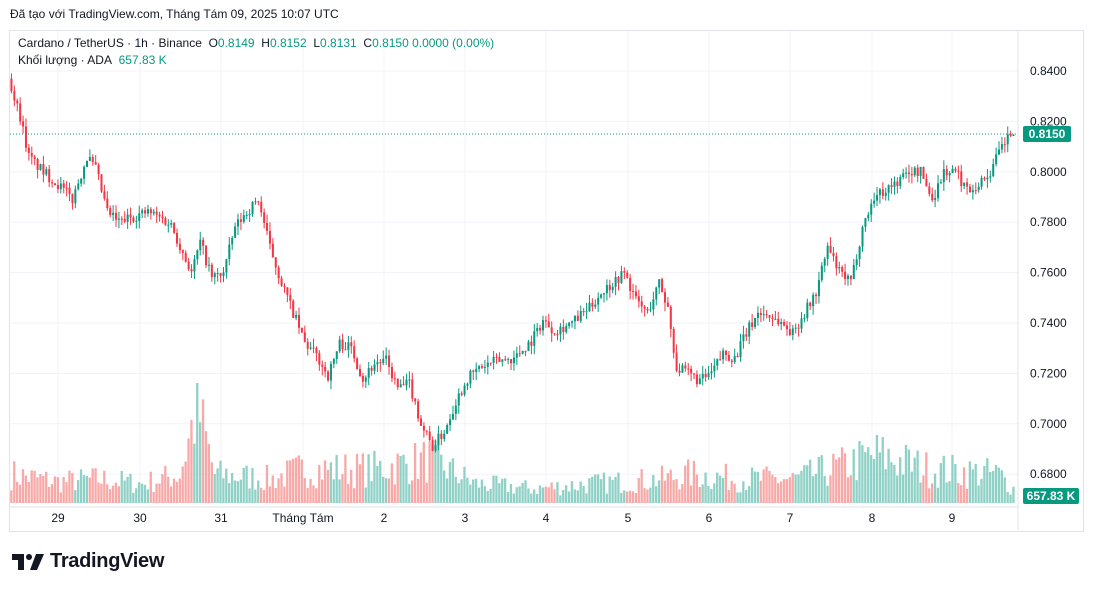 The image size is (1094, 592). Describe the element at coordinates (1048, 373) in the screenshot. I see `y-tick-label: 0.7200` at that location.